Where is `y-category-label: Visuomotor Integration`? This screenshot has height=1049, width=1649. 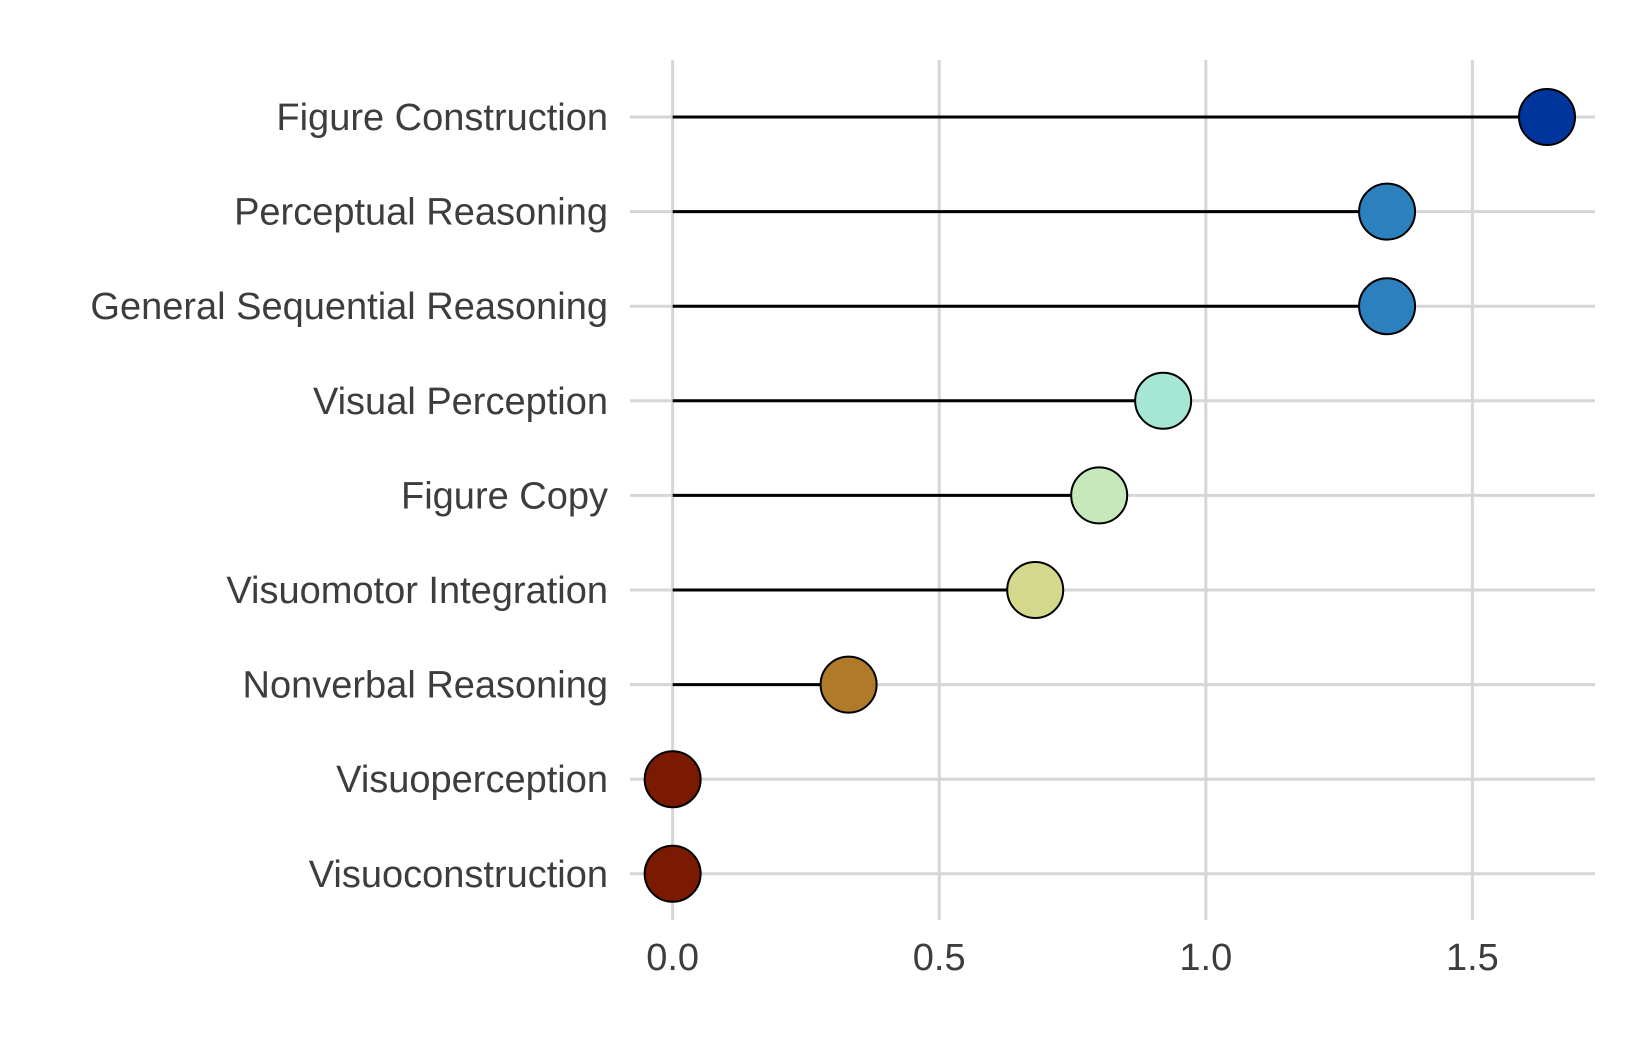
y-category-label: Visuomotor Integration is located at coordinates (417, 591).